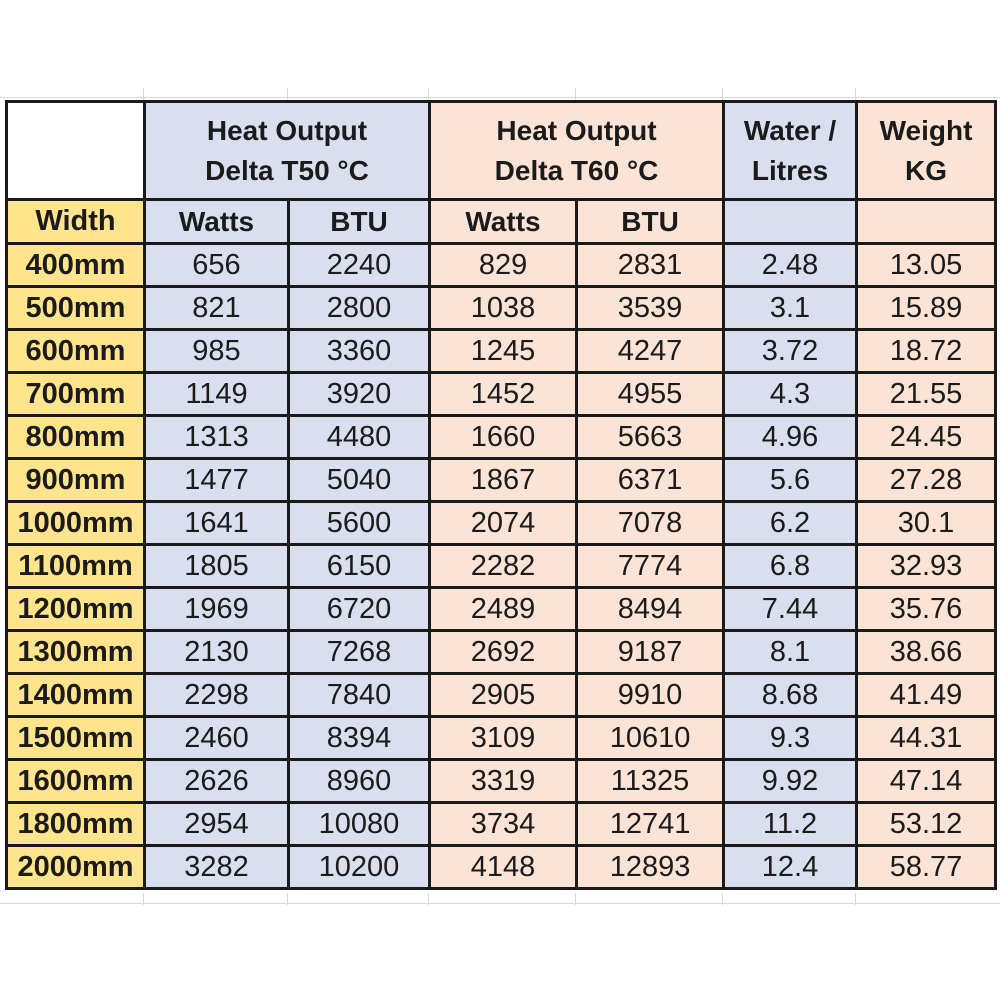  I want to click on weight-kg-empty-subheader, so click(926, 221).